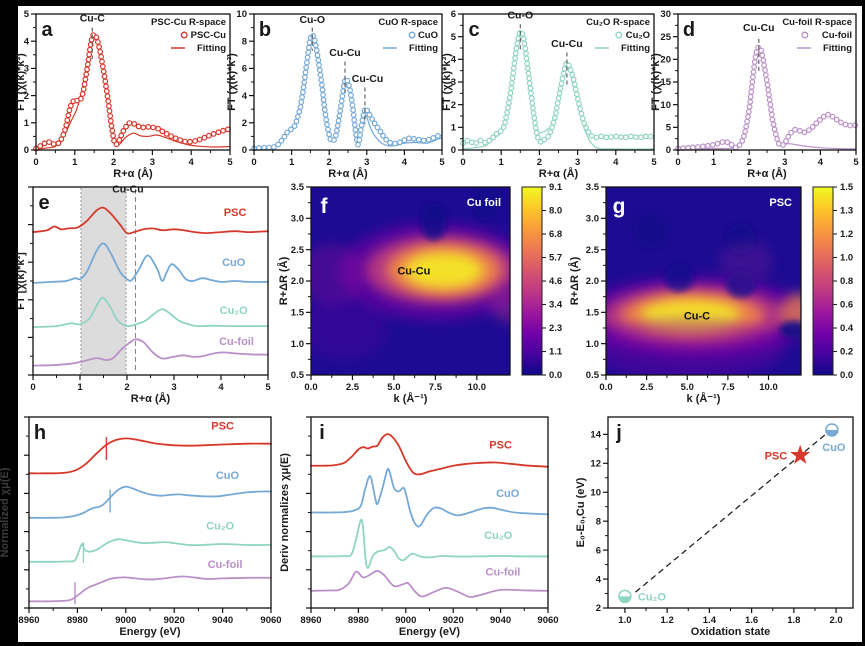 The width and height of the screenshot is (865, 646). What do you see at coordinates (817, 22) in the screenshot?
I see `svg-text: Cu-foil R-space` at bounding box center [817, 22].